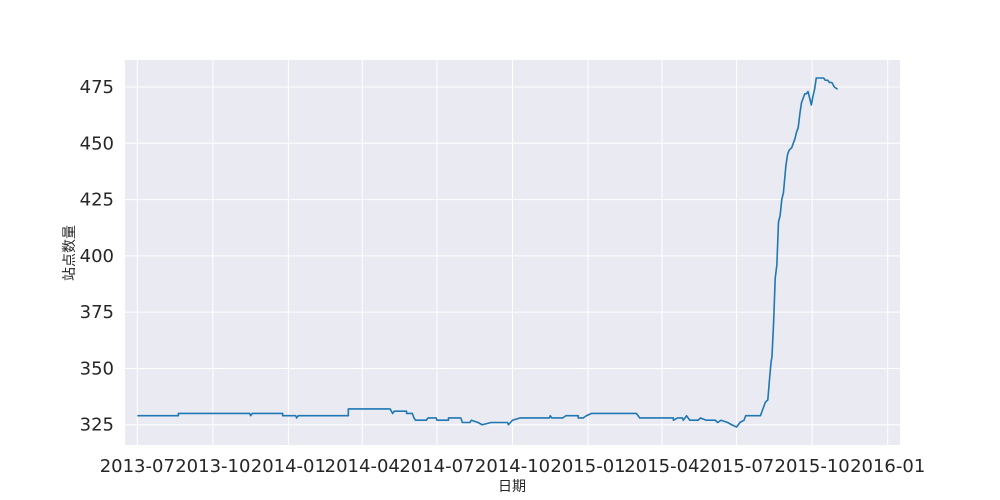 This screenshot has height=500, width=1000. What do you see at coordinates (887, 466) in the screenshot?
I see `x-tick-label-10: 2016-01` at bounding box center [887, 466].